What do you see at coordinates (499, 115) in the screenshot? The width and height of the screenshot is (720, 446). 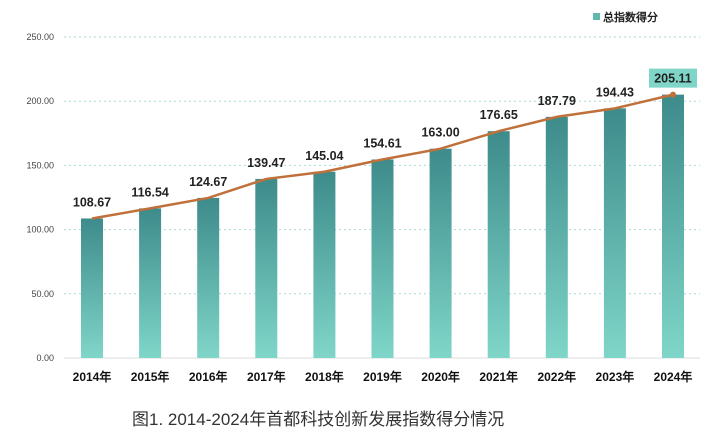 I see `data-label: 176.65` at bounding box center [499, 115].